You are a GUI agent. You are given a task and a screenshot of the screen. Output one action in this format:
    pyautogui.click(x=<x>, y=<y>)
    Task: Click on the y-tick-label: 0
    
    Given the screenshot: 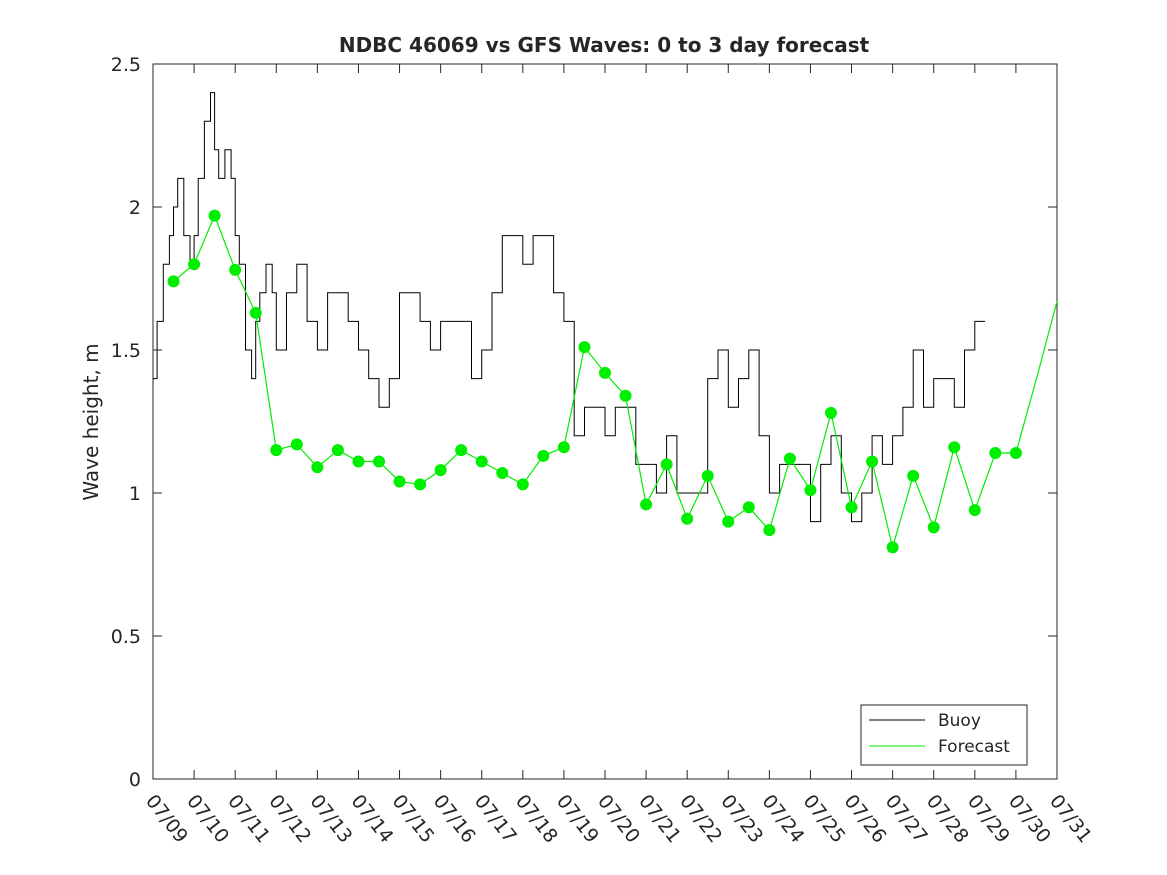 What is the action you would take?
    pyautogui.click(x=135, y=780)
    